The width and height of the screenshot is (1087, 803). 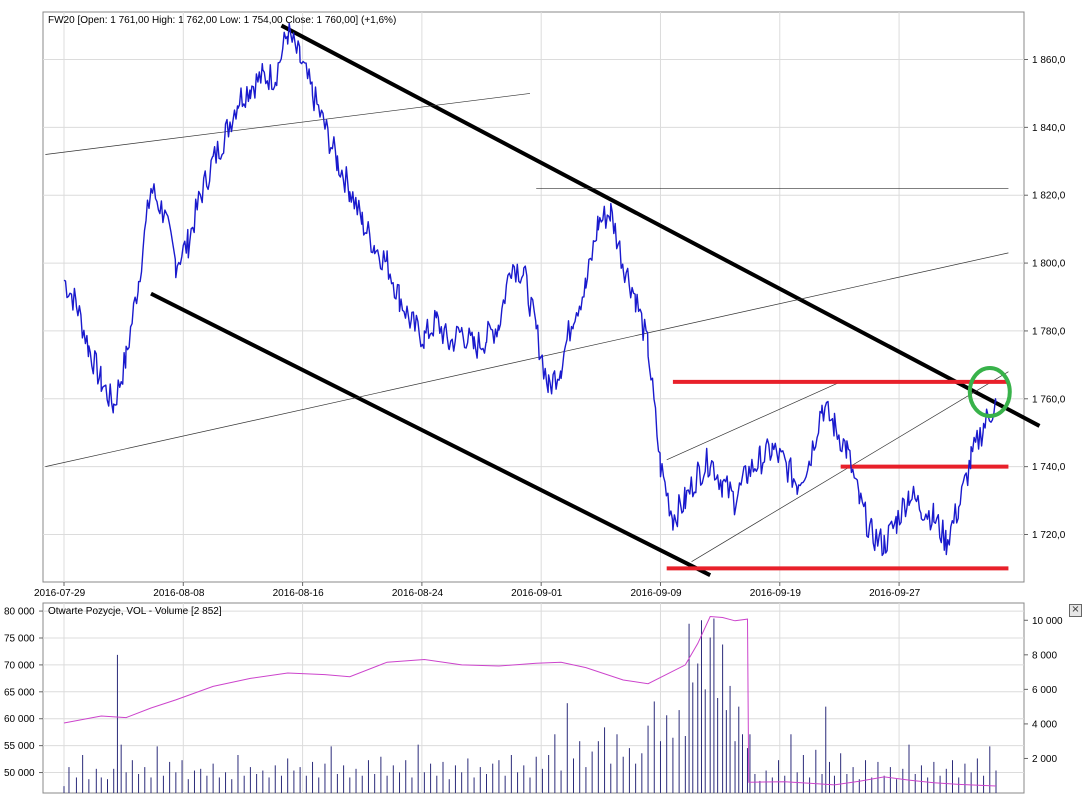 What do you see at coordinates (60, 593) in the screenshot?
I see `price-xtick-label: 2016-07-29` at bounding box center [60, 593].